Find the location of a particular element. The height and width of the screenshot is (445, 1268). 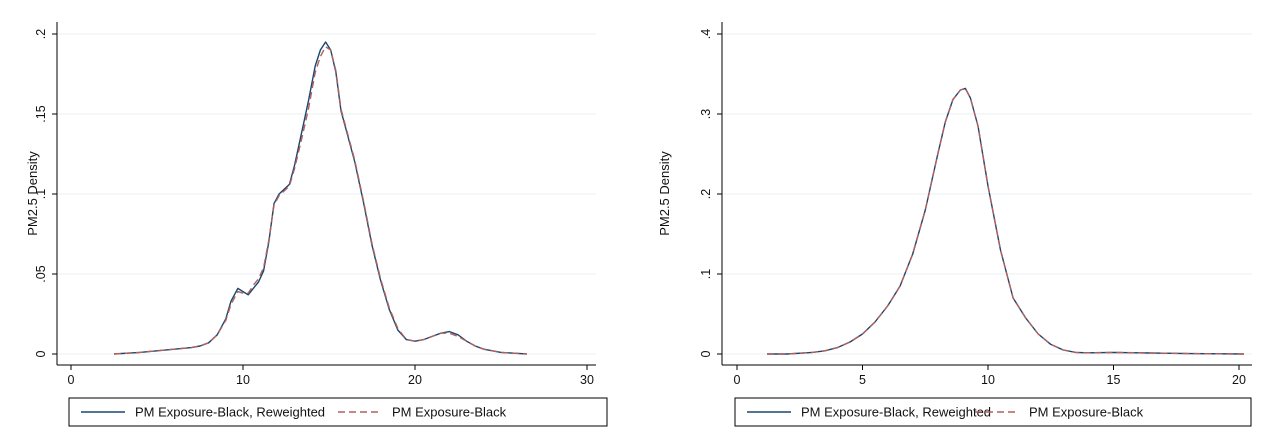

x-tick-label: 15 is located at coordinates (1114, 380).